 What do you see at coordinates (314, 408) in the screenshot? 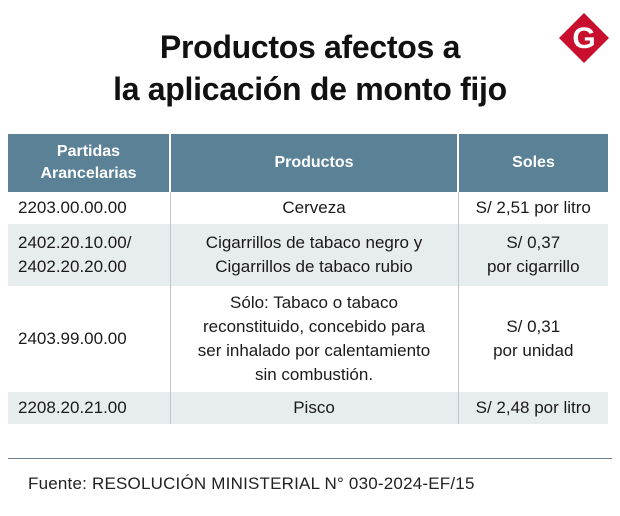
I see `product-cell: Pisco` at bounding box center [314, 408].